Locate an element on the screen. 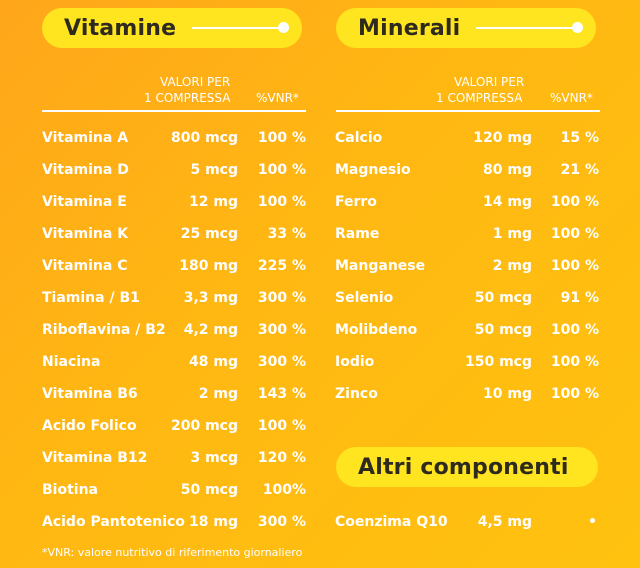 This screenshot has width=640, height=568. table-row: Tiamina / B1 3,3 mg 300 % is located at coordinates (177, 298).